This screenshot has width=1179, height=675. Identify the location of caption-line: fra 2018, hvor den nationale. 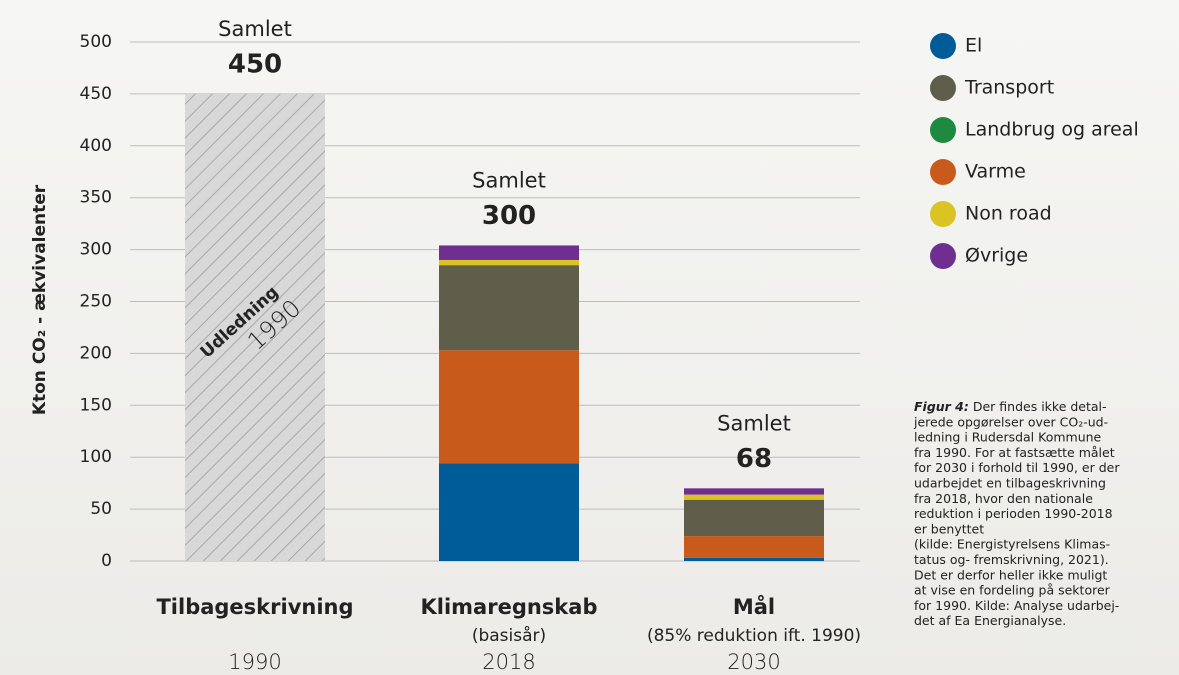
(1003, 497).